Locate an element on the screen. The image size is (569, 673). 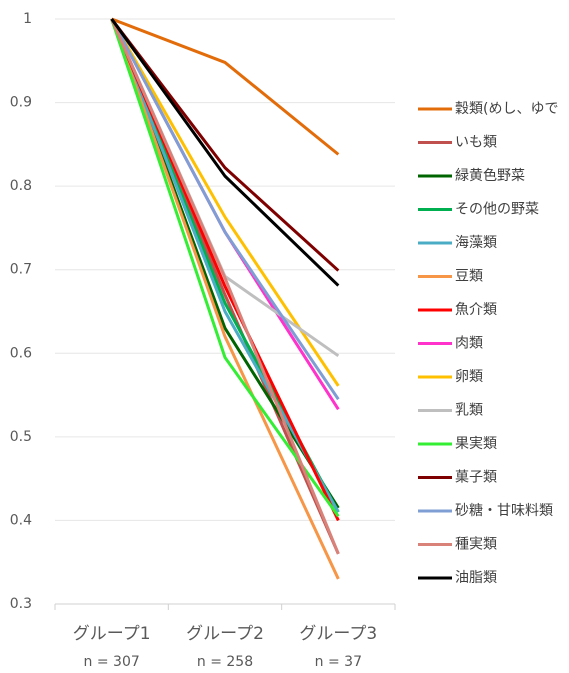
x-tick-note: n = 307 is located at coordinates (112, 662).